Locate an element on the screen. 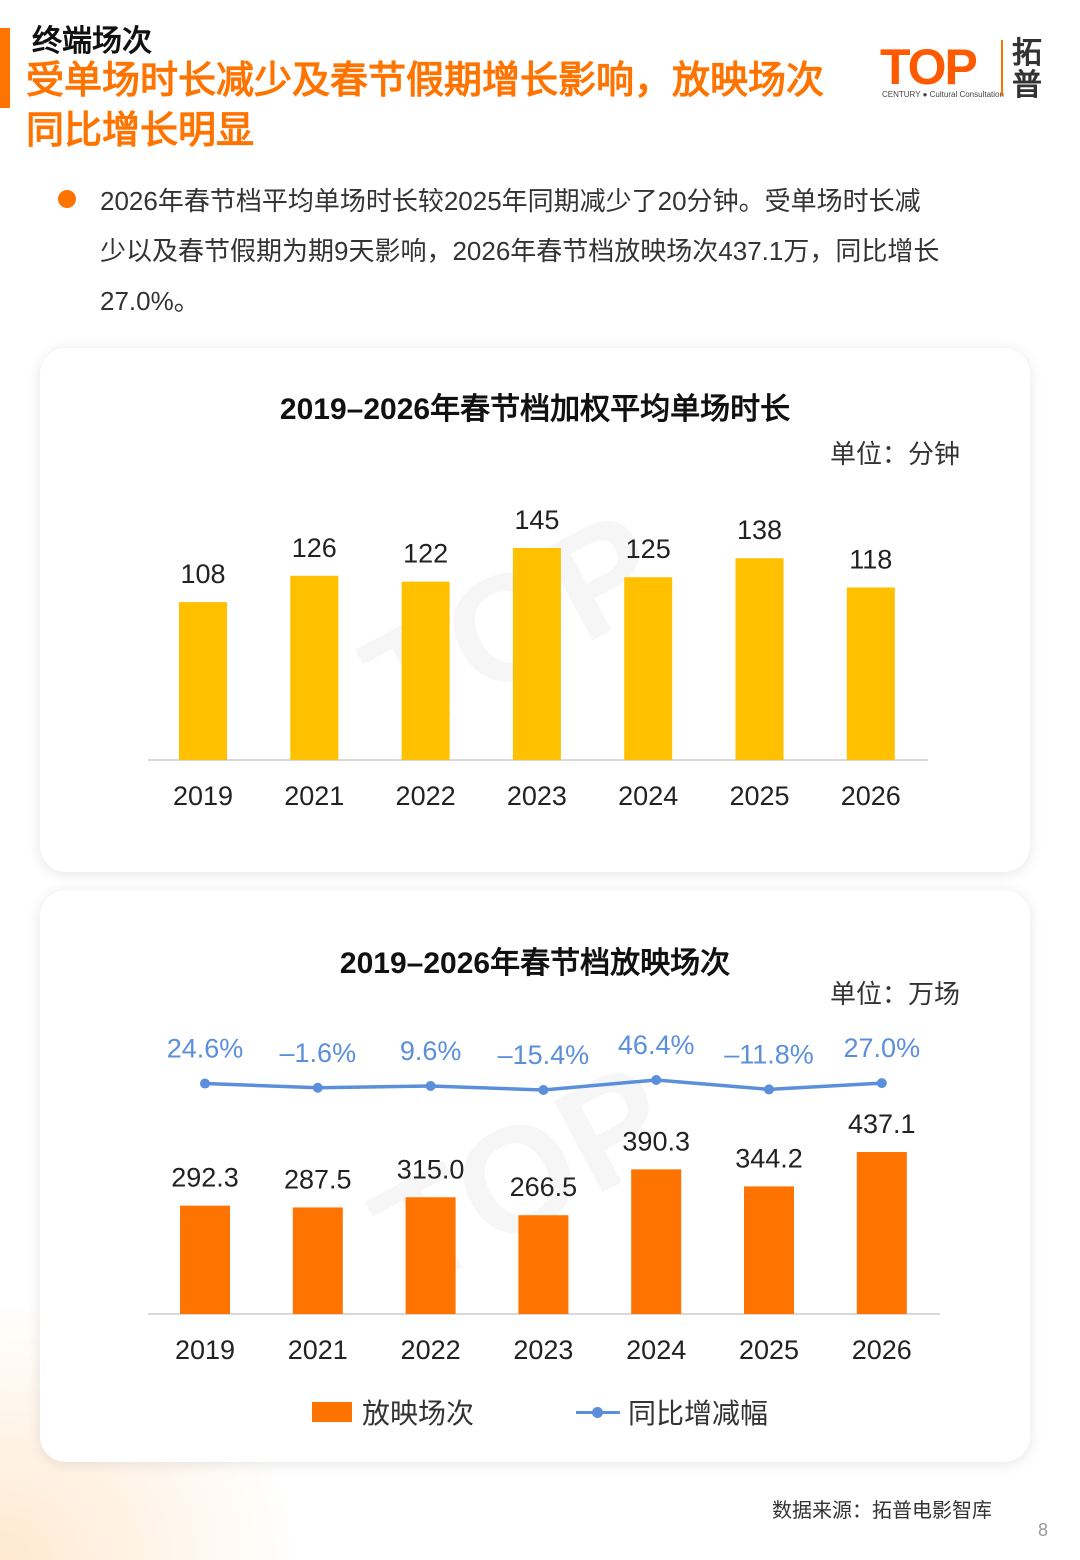 Image resolution: width=1080 pixels, height=1560 pixels. chart-title: 2019–2026年春节档放映场次 is located at coordinates (535, 963).